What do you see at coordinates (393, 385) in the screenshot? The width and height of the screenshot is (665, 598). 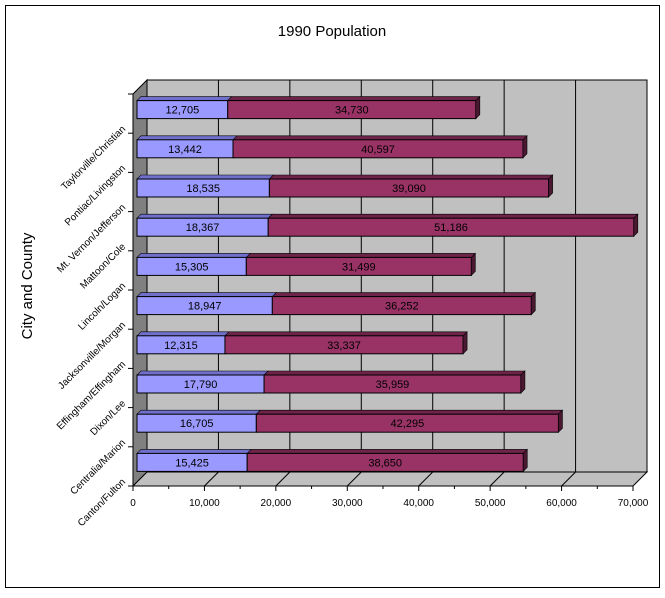 I see `data-label: 35,959` at bounding box center [393, 385].